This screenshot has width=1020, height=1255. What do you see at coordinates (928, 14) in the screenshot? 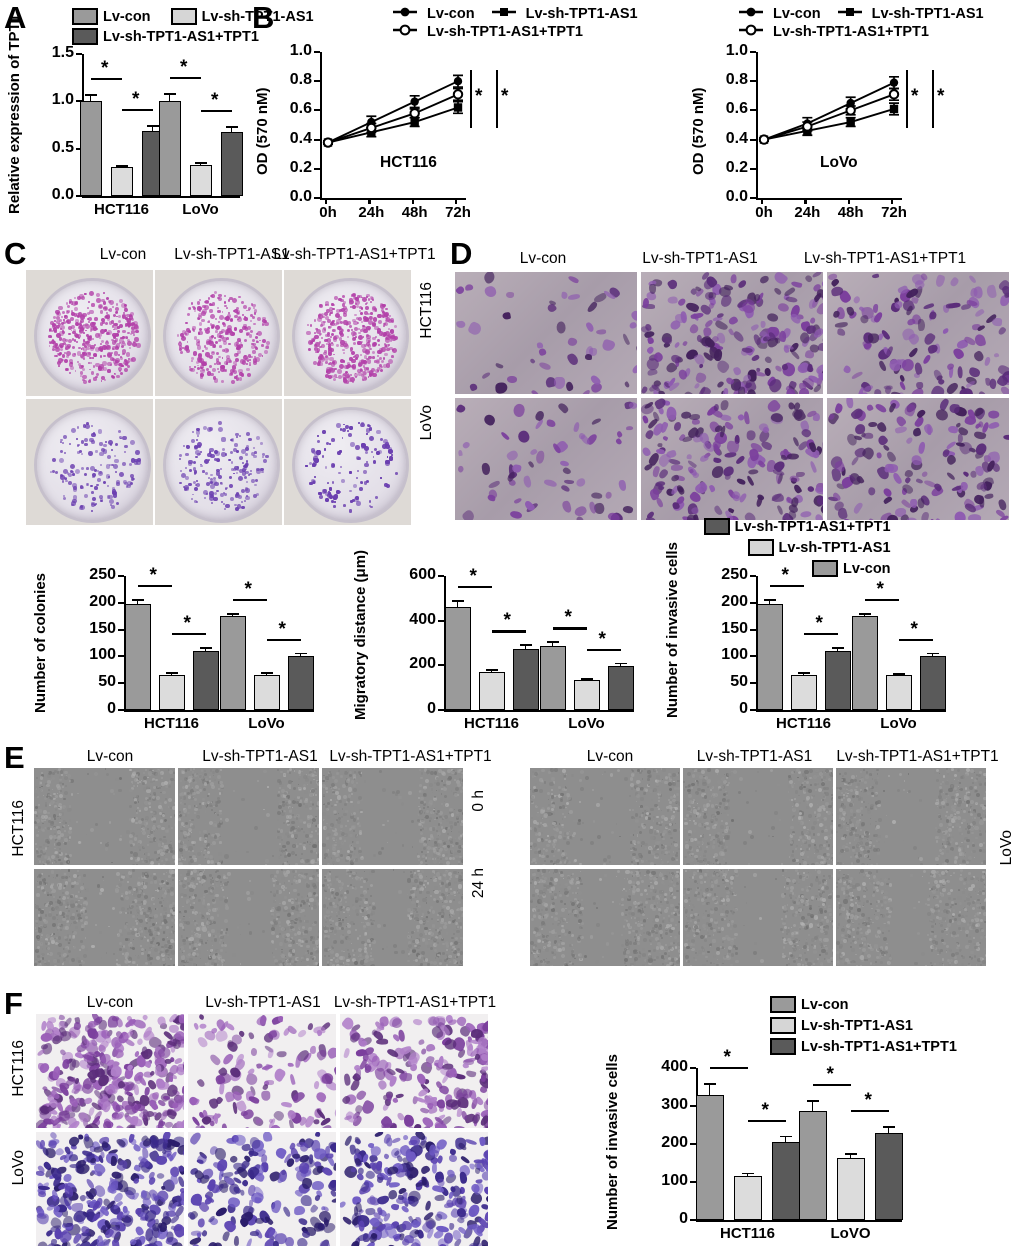
I see `legend-label-lv-sh-b2: Lv-sh-TPT1-AS1` at bounding box center [928, 14].